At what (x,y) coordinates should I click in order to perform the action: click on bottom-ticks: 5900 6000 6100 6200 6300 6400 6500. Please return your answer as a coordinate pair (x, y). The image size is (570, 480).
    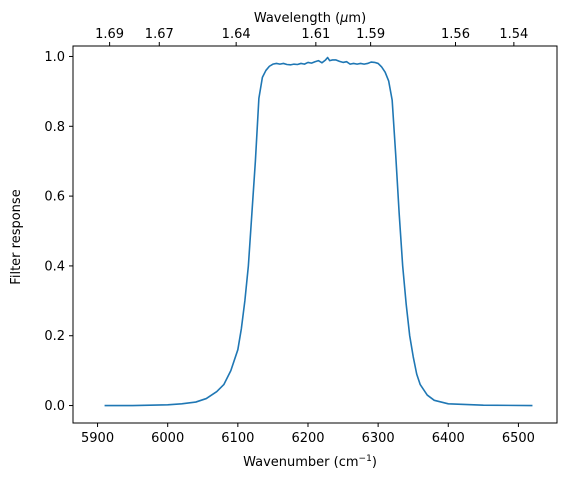
    Looking at the image, I should click on (308, 434).